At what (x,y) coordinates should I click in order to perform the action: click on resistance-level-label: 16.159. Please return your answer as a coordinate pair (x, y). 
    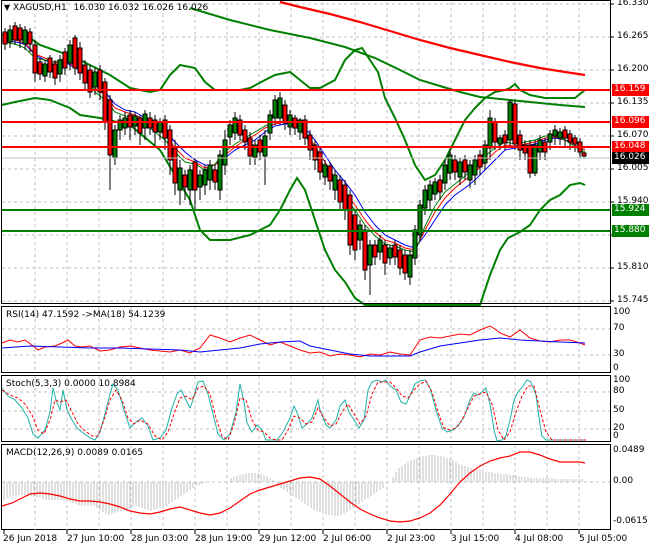
    Looking at the image, I should click on (630, 89).